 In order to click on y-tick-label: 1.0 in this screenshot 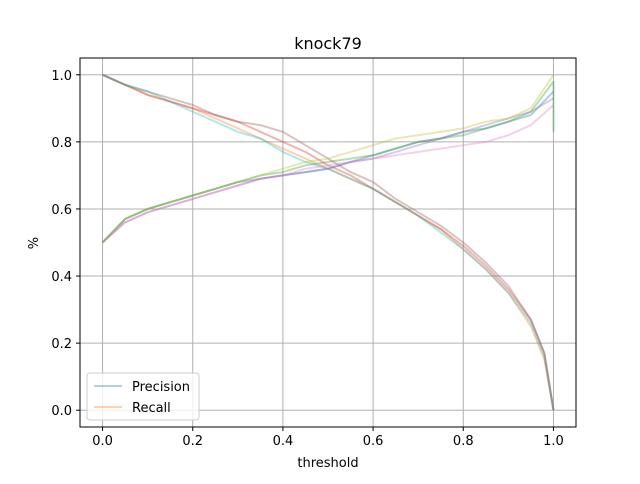, I will do `click(61, 76)`.